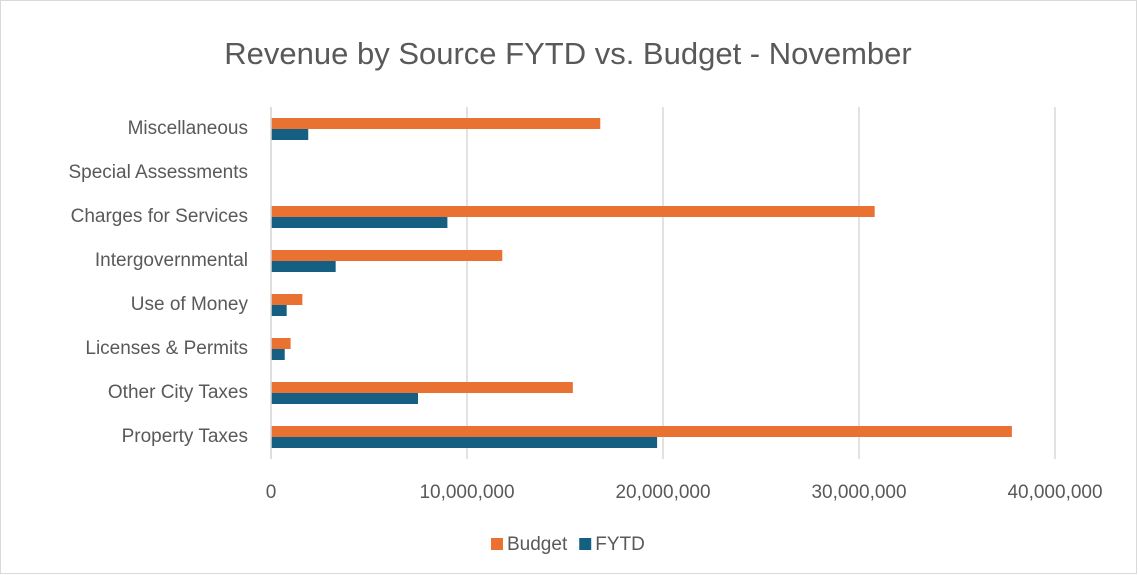 The height and width of the screenshot is (575, 1138). I want to click on x-tick-label: 10,000,000, so click(466, 492).